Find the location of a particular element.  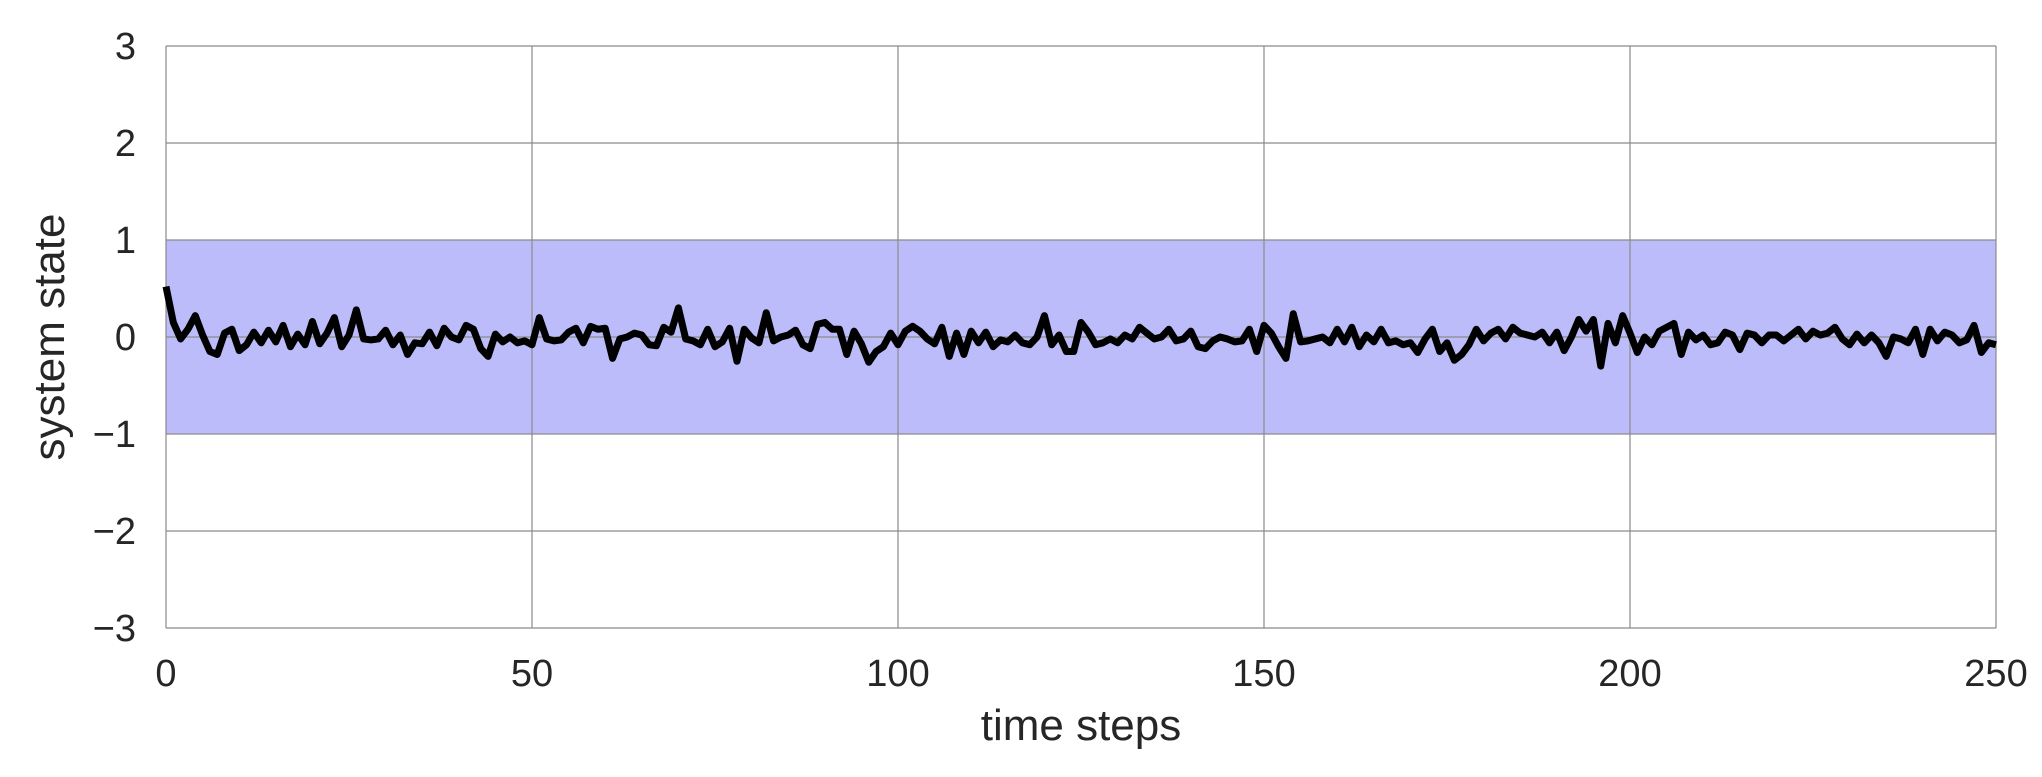

y-tick-labels: 3 2 1 0 −1 −2 −3 is located at coordinates (114, 338).